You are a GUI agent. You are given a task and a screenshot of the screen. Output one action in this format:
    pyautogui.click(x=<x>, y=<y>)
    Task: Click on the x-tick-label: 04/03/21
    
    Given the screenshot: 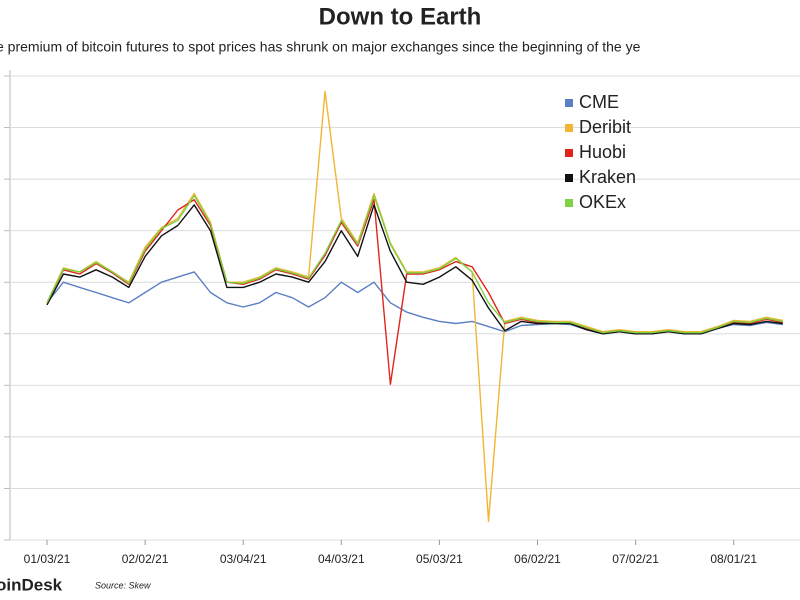 What is the action you would take?
    pyautogui.click(x=341, y=559)
    